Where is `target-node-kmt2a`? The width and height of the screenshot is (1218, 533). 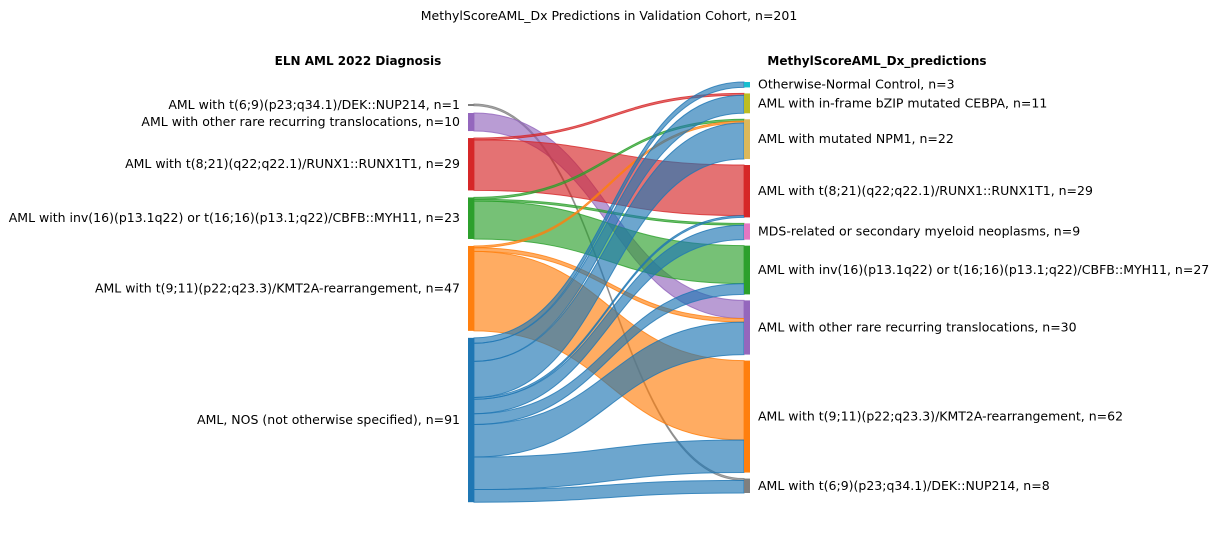
target-node-kmt2a is located at coordinates (747, 416).